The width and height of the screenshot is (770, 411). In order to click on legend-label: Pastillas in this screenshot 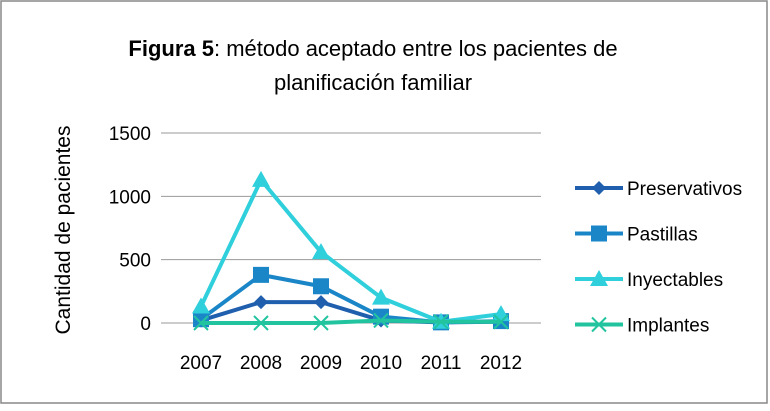, I will do `click(662, 235)`.